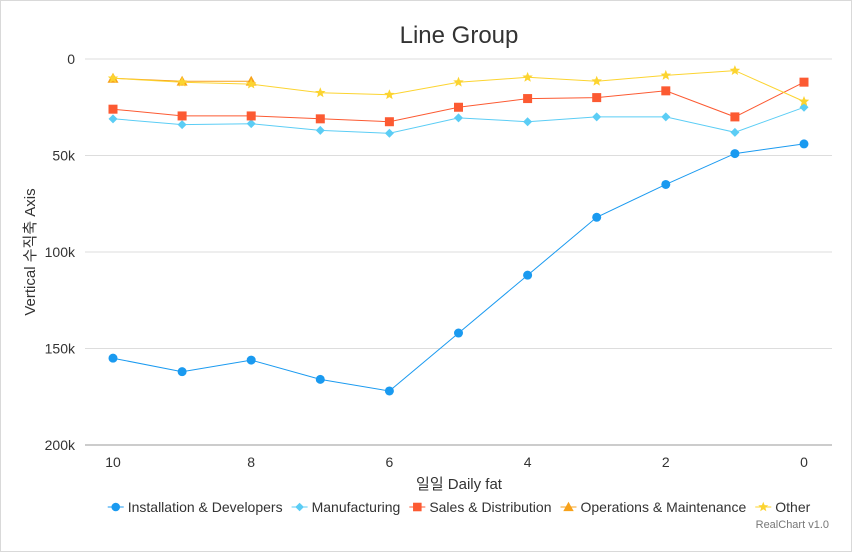 The height and width of the screenshot is (553, 852). I want to click on y-tick-label: 200k, so click(60, 445).